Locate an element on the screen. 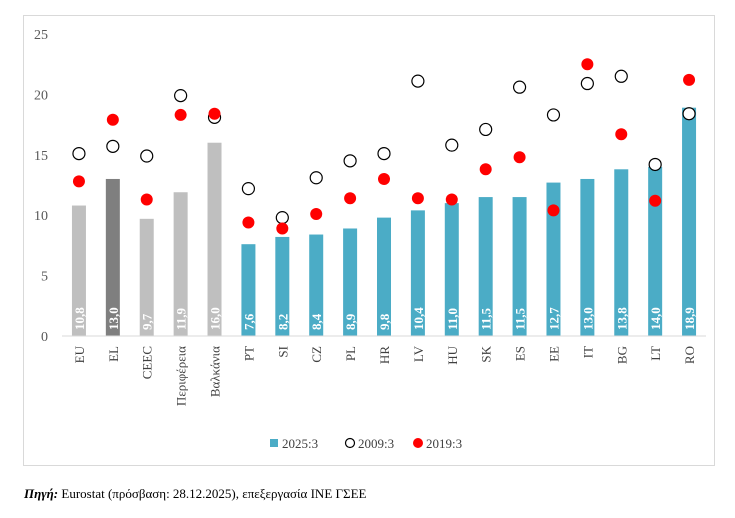 This screenshot has width=735, height=518. x-tick-label: EE is located at coordinates (553, 354).